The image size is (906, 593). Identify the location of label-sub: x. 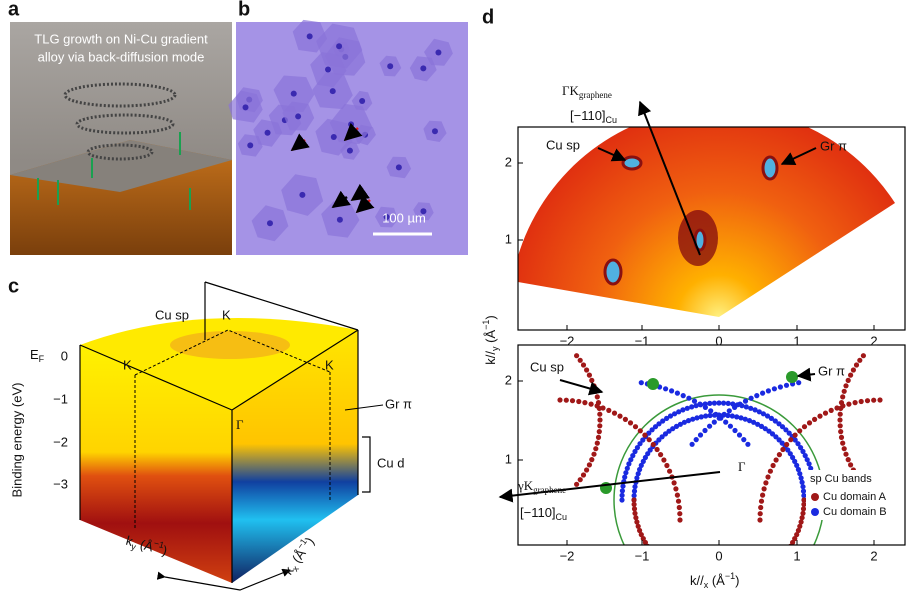
(706, 585).